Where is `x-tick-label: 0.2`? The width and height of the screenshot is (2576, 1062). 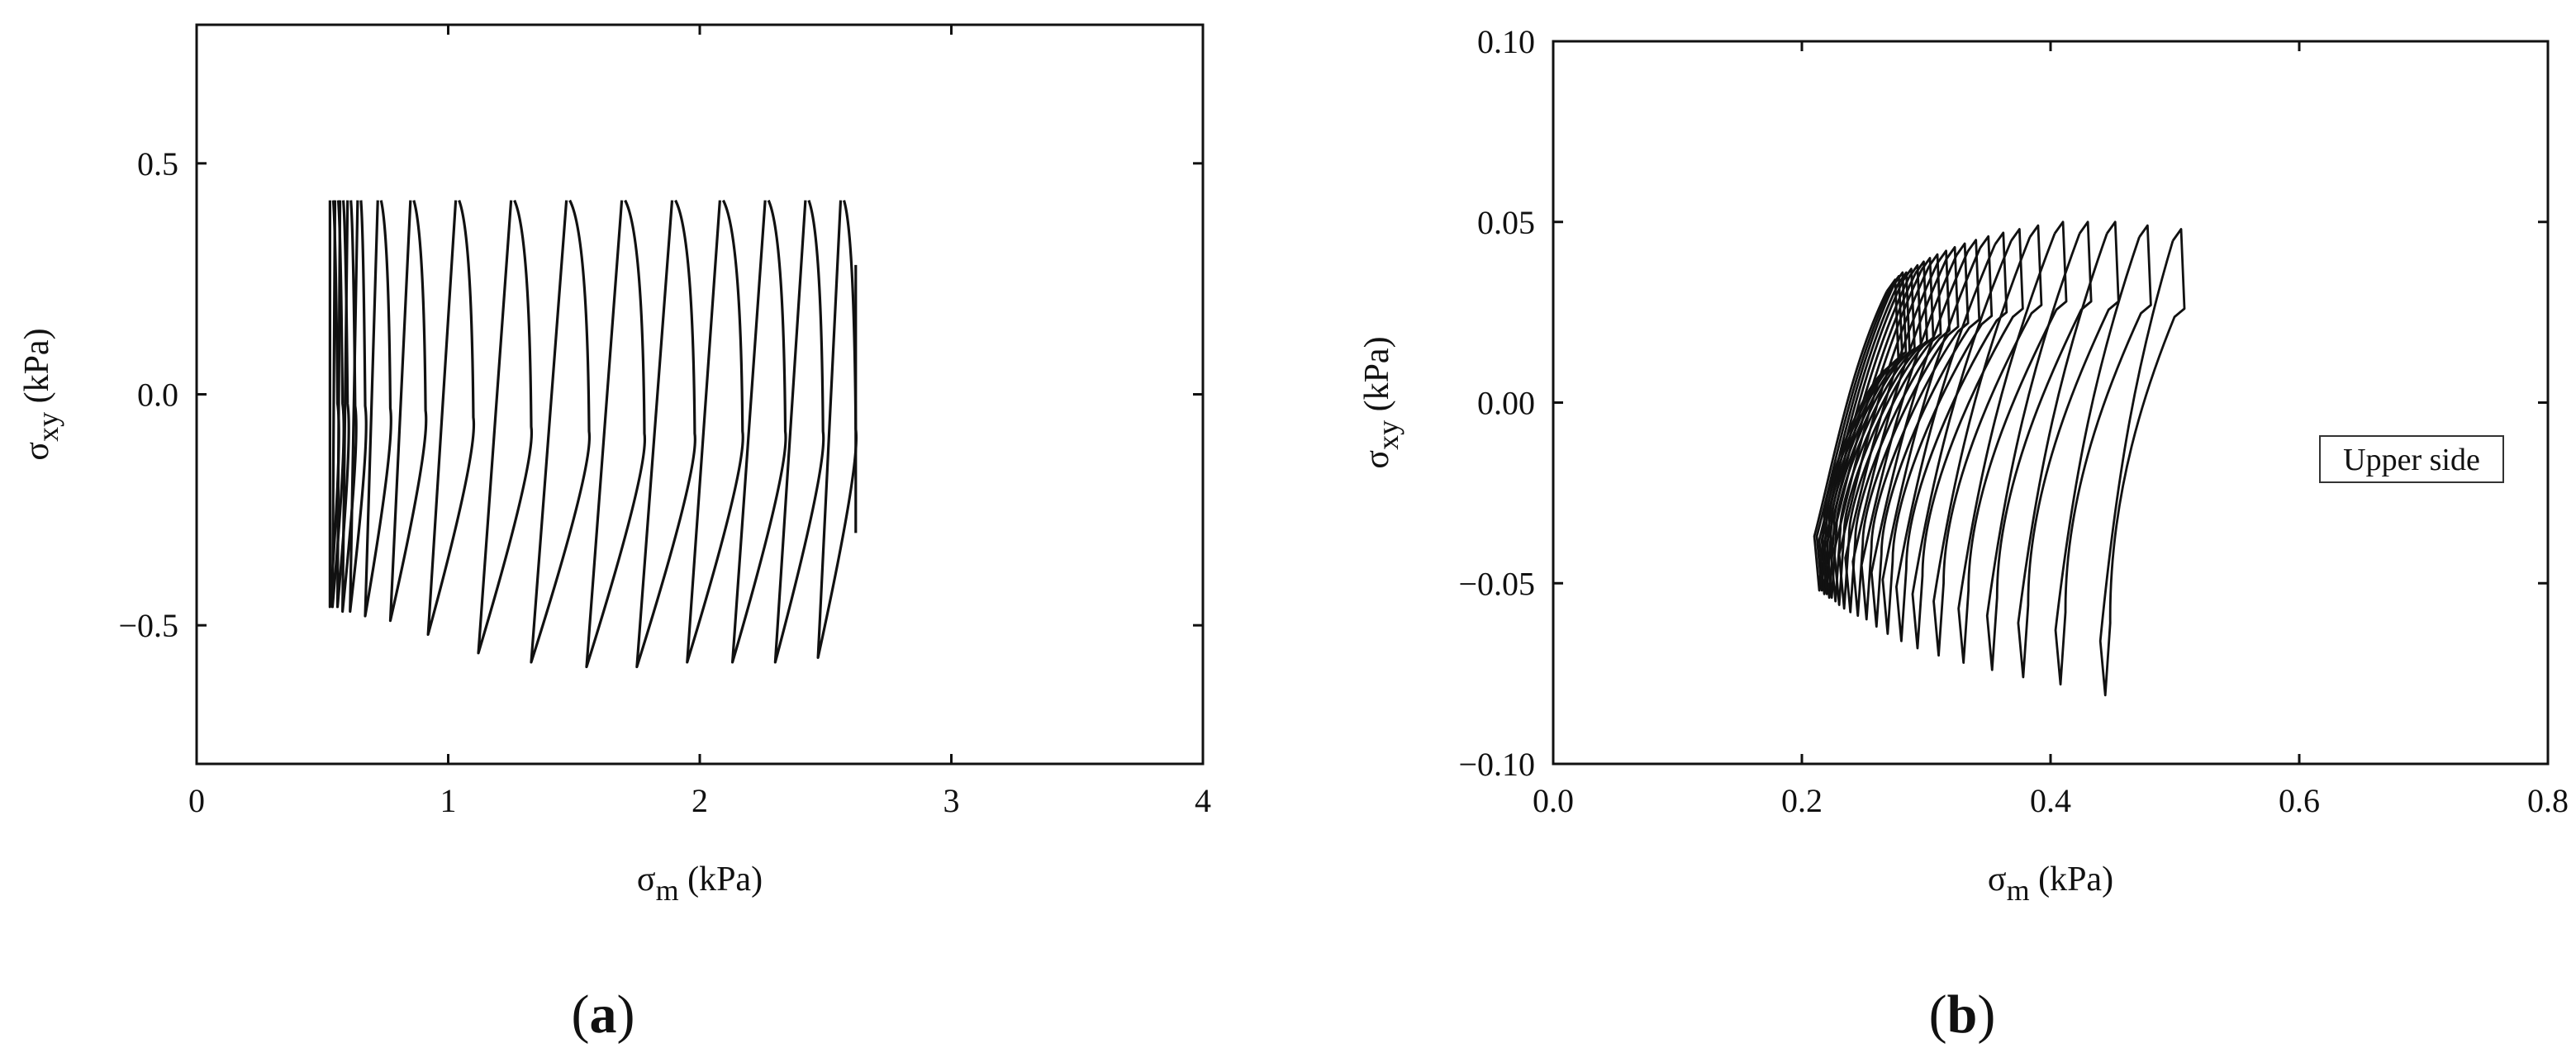 x-tick-label: 0.2 is located at coordinates (1802, 800).